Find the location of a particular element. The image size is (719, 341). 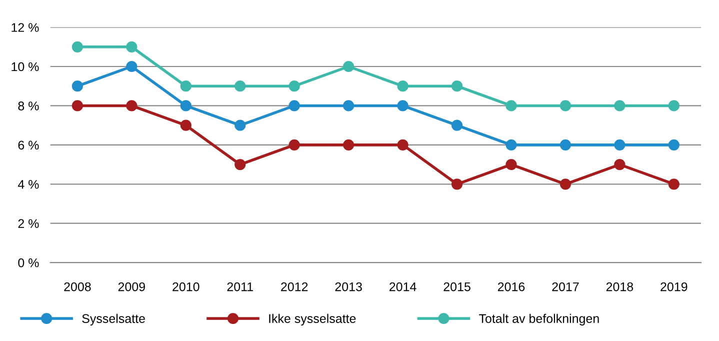

x-tick-label: 2018 is located at coordinates (620, 287).